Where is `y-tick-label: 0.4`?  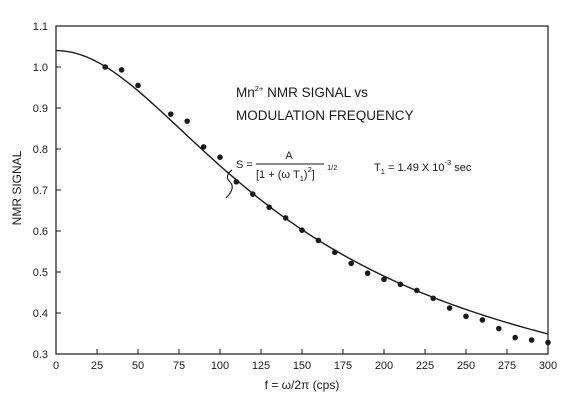 y-tick-label: 0.4 is located at coordinates (40, 314).